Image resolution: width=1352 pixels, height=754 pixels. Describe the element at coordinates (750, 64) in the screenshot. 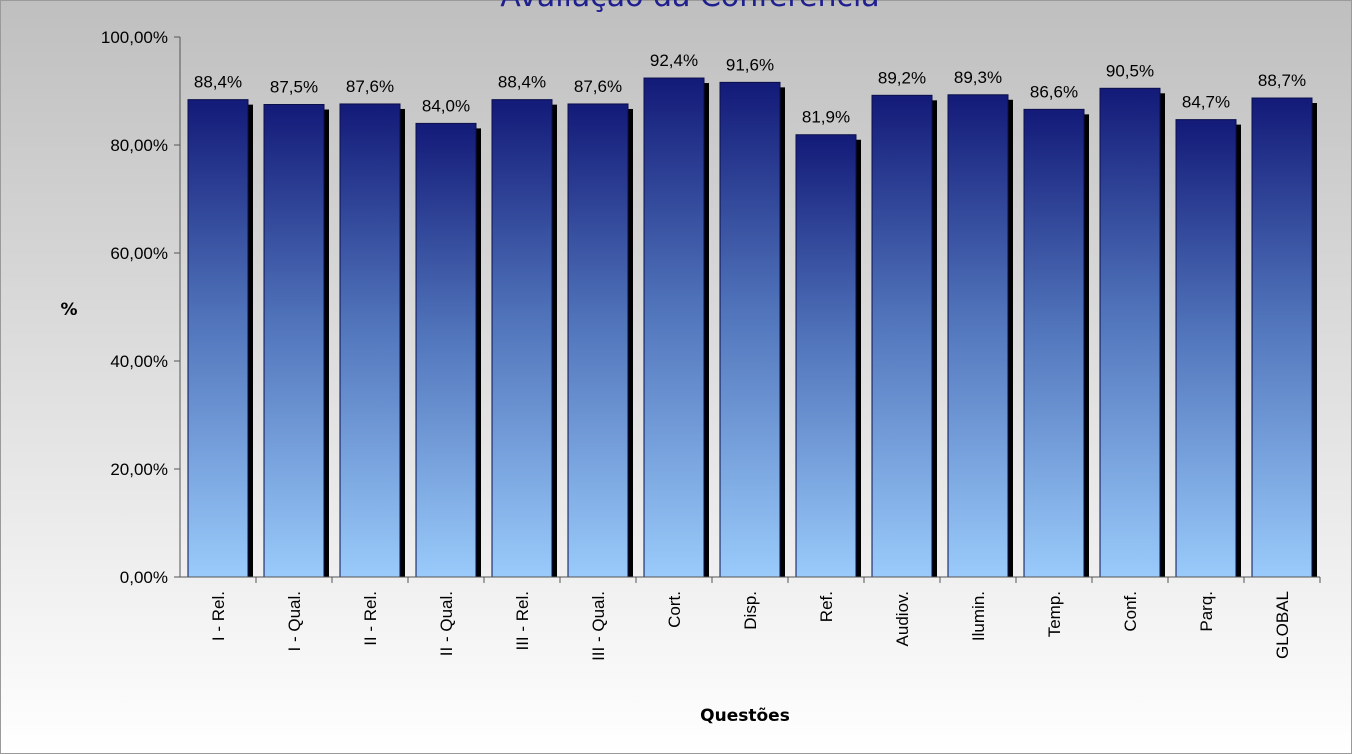

I see `bar-value-label: 91,6%` at that location.